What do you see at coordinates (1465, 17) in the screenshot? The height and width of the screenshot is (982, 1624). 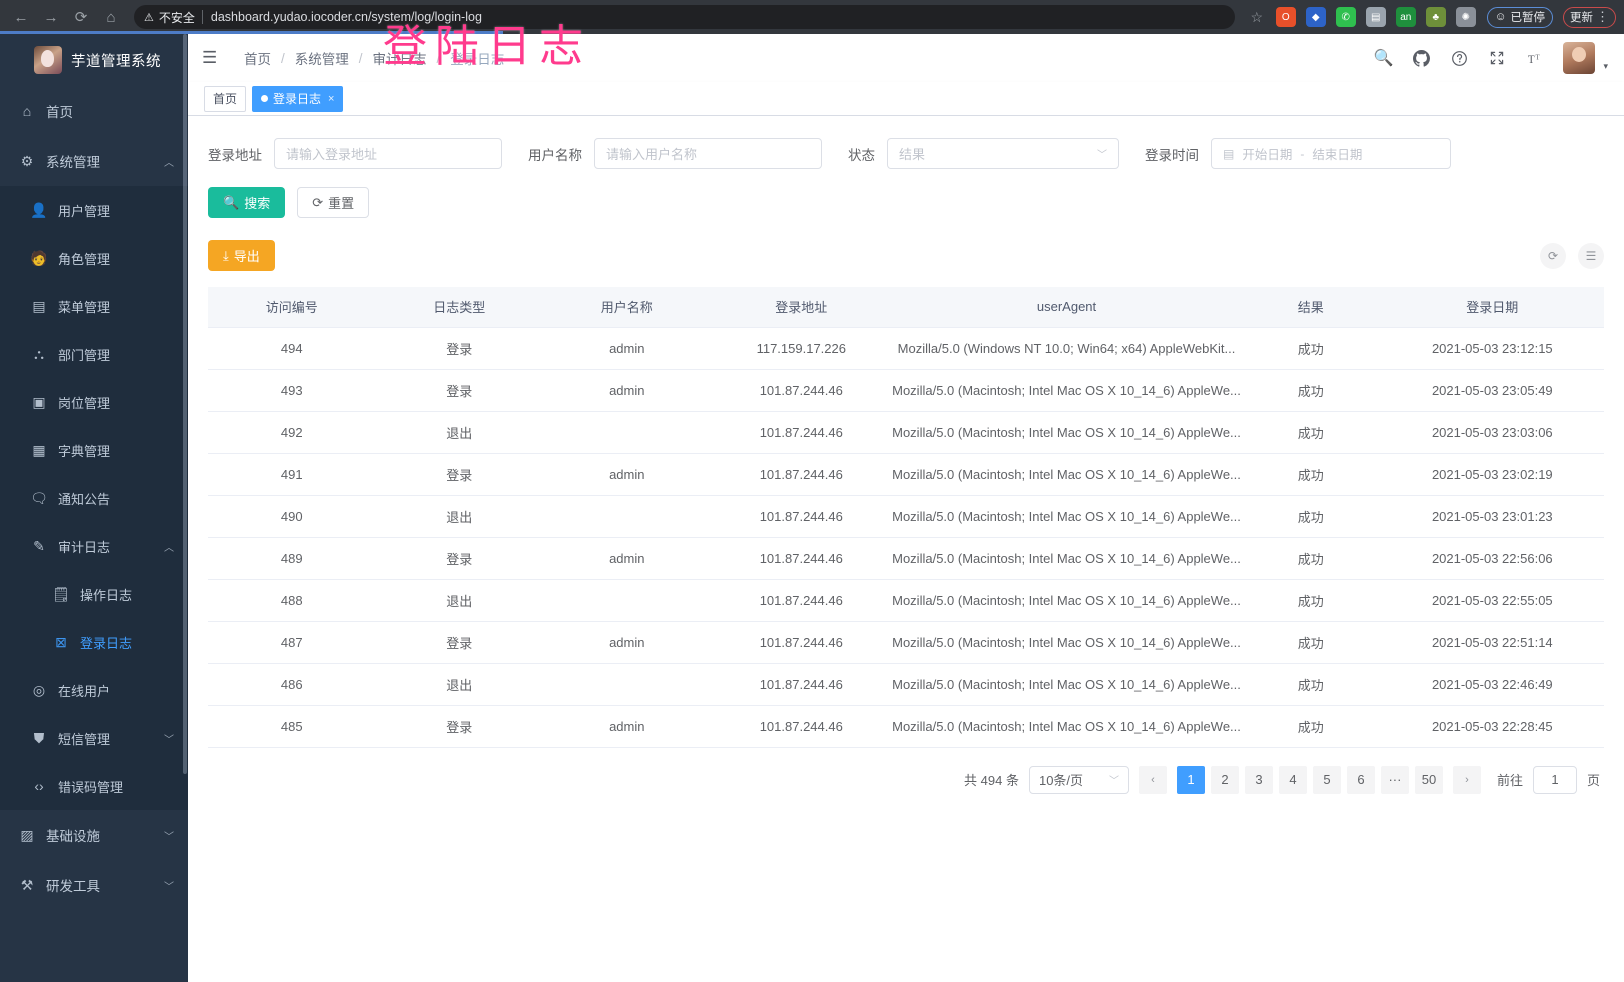 I see `extension-icon-puzzle: ✺` at bounding box center [1465, 17].